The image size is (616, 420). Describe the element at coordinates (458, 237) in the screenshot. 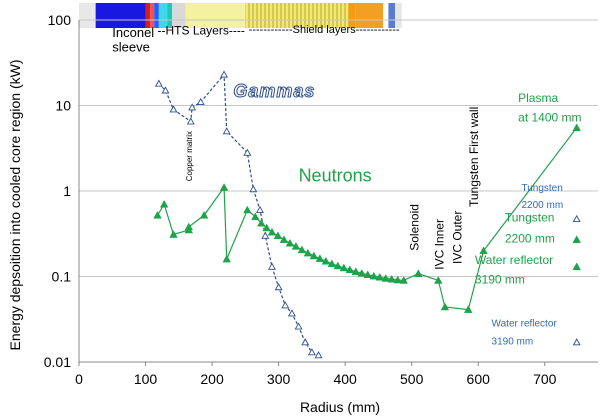

I see `annotation-label: IVC Outer` at that location.